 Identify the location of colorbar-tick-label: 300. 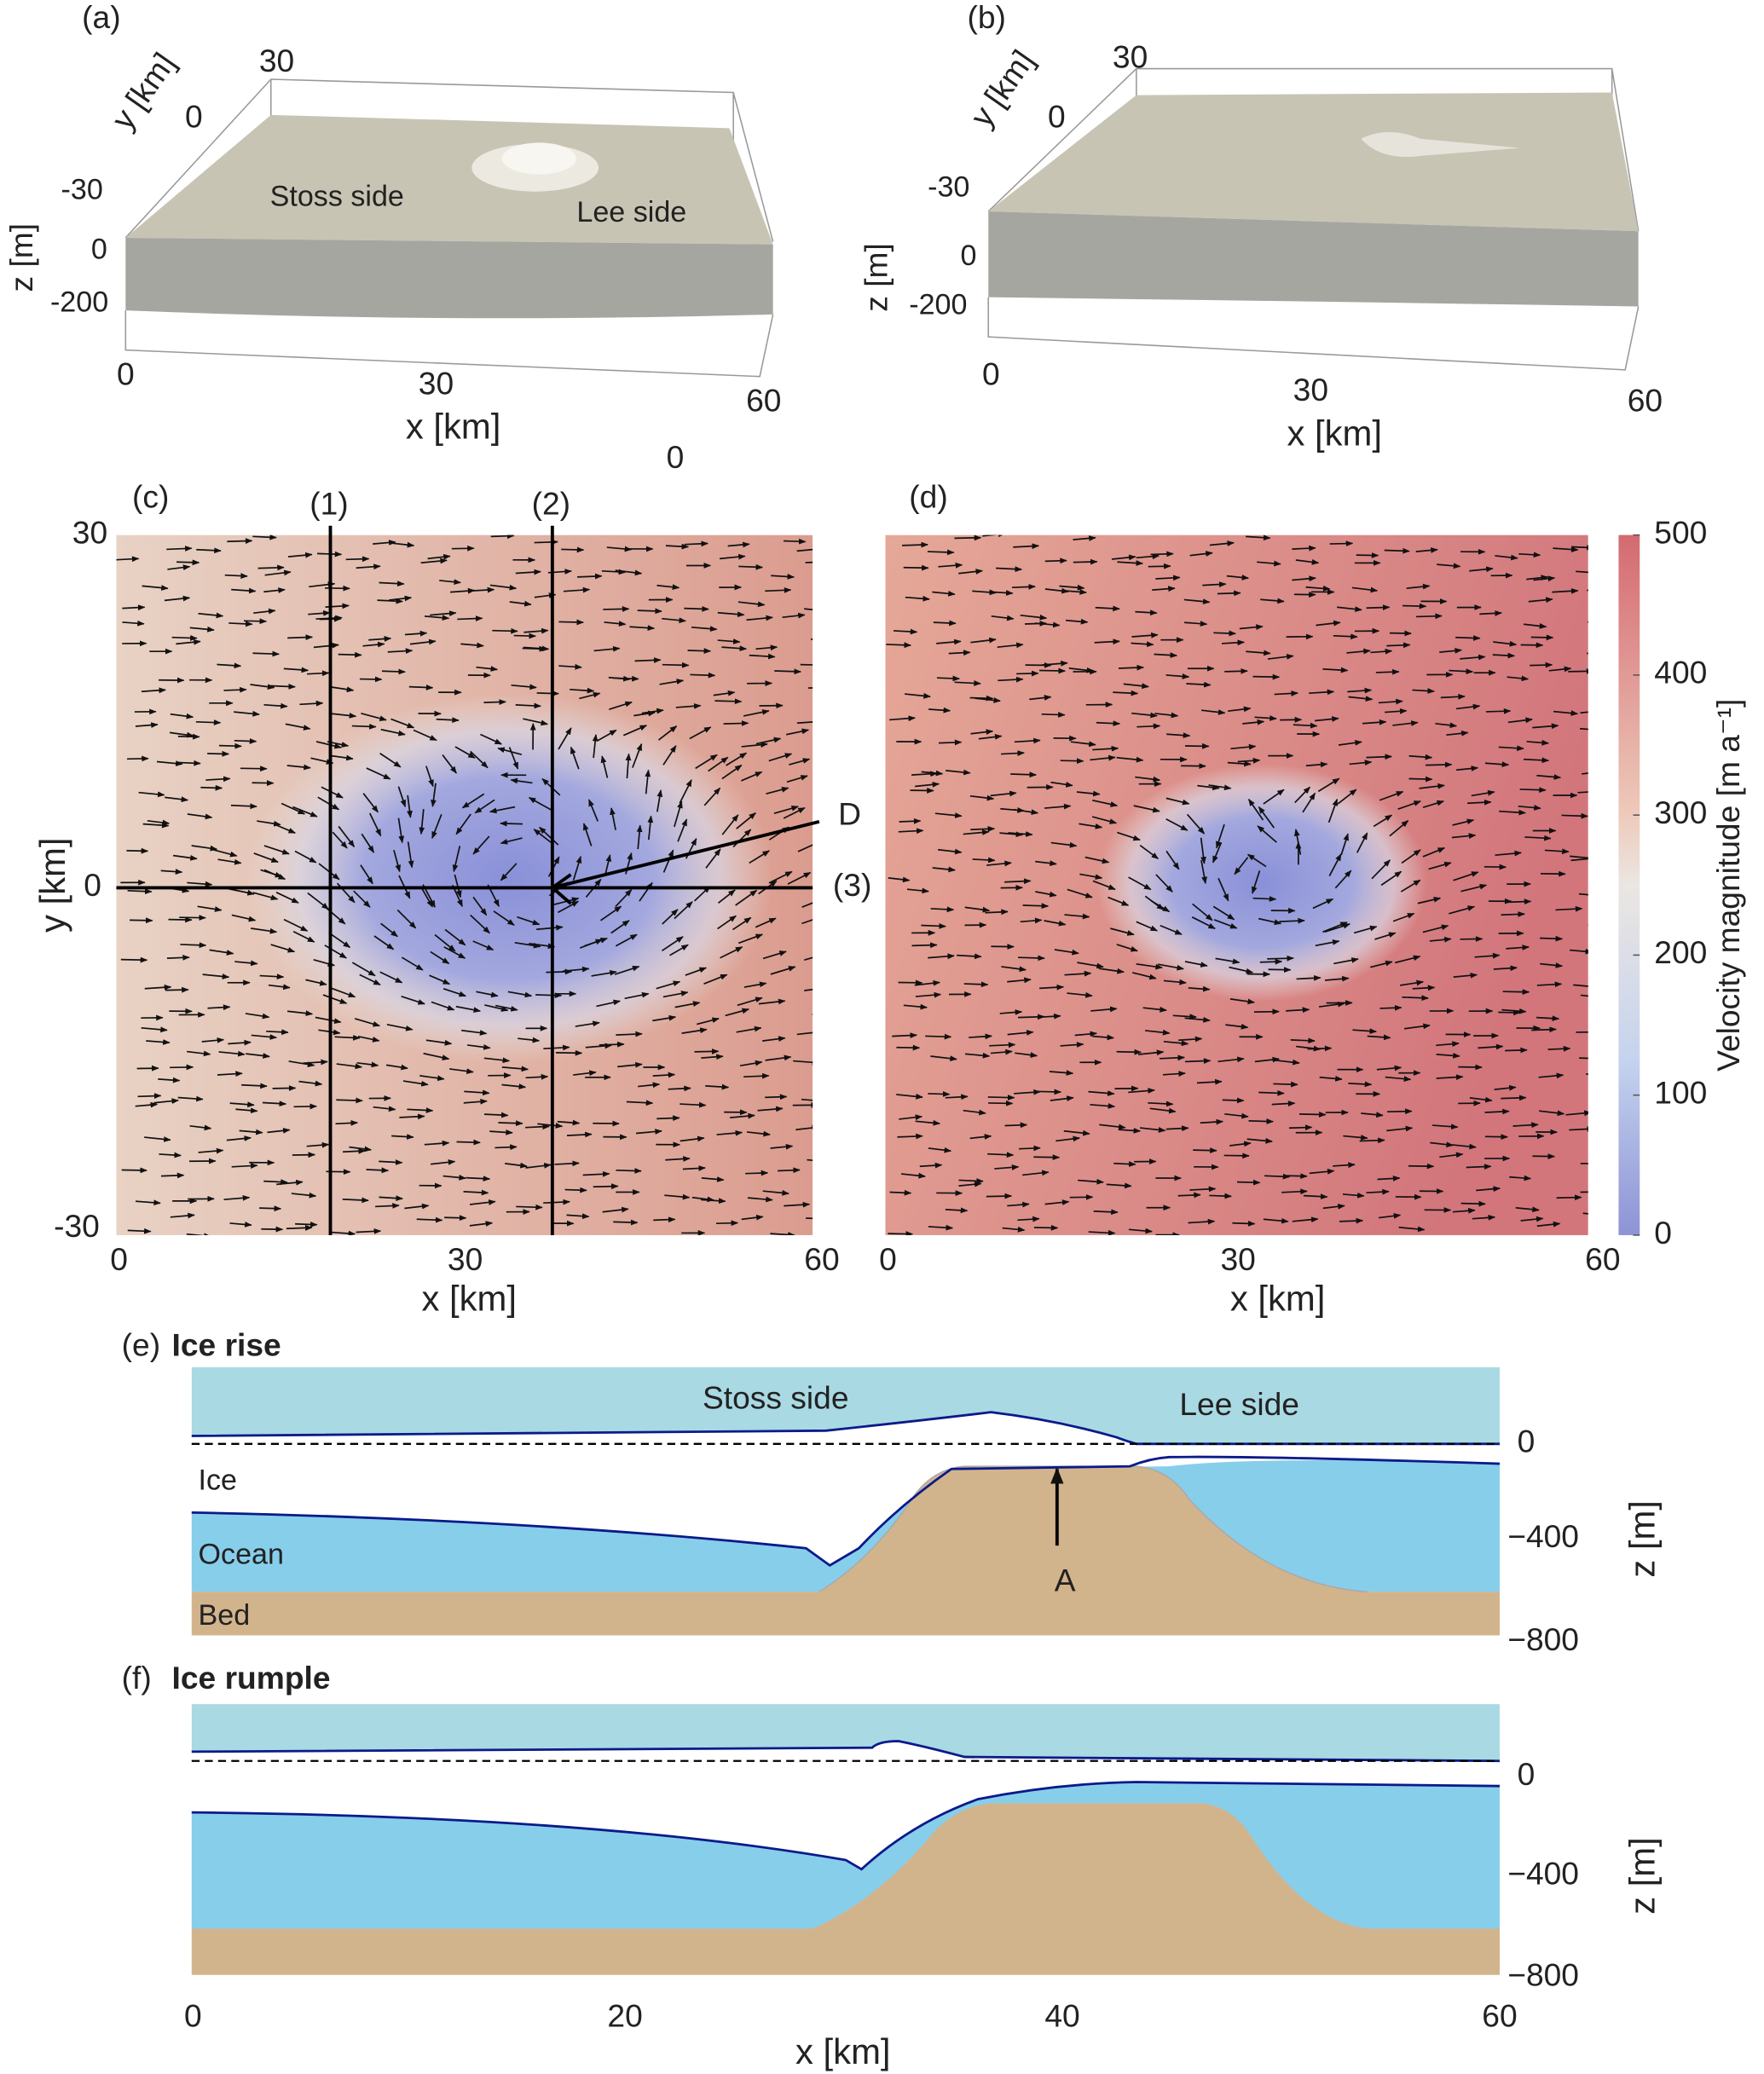
(1680, 812).